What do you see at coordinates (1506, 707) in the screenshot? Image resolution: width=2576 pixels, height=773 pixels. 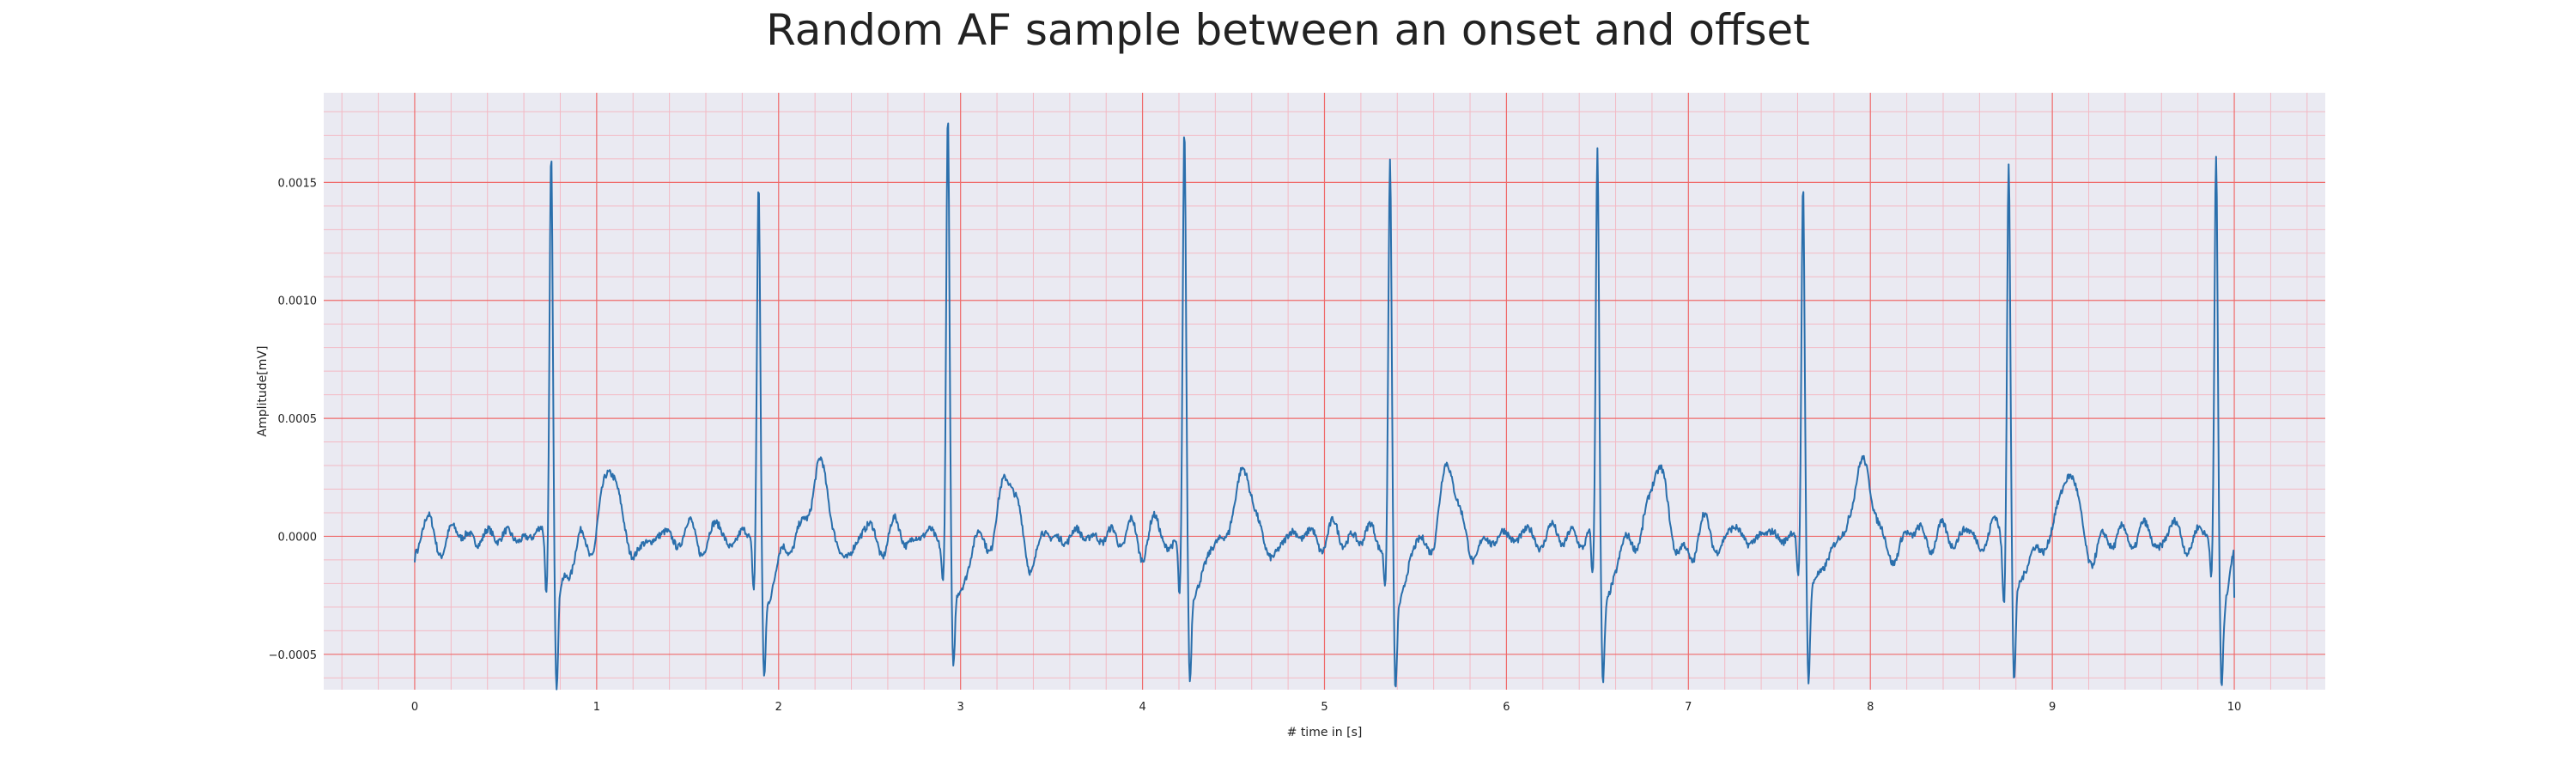 I see `x-tick-label: 6` at bounding box center [1506, 707].